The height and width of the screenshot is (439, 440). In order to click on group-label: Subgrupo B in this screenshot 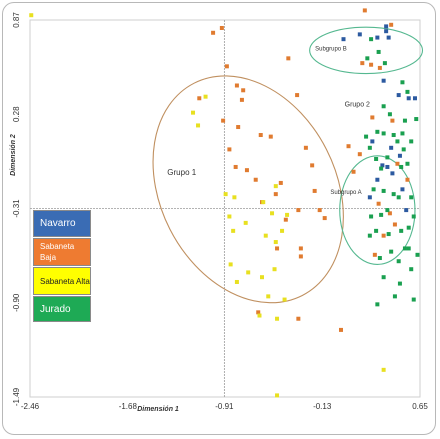, I will do `click(331, 49)`.